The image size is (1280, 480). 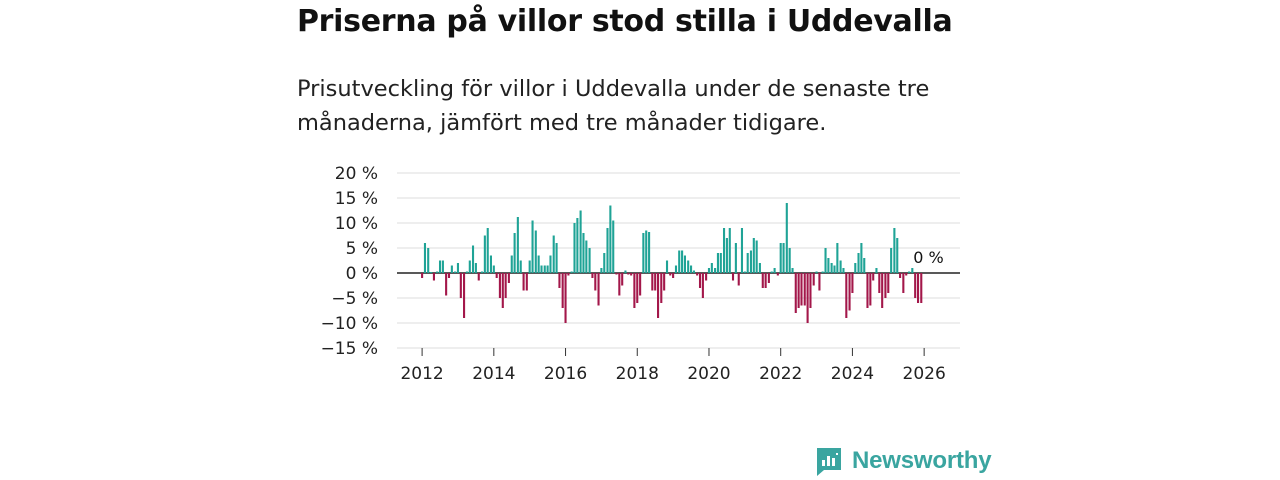 I want to click on x-tick-label: 2026, so click(x=924, y=374).